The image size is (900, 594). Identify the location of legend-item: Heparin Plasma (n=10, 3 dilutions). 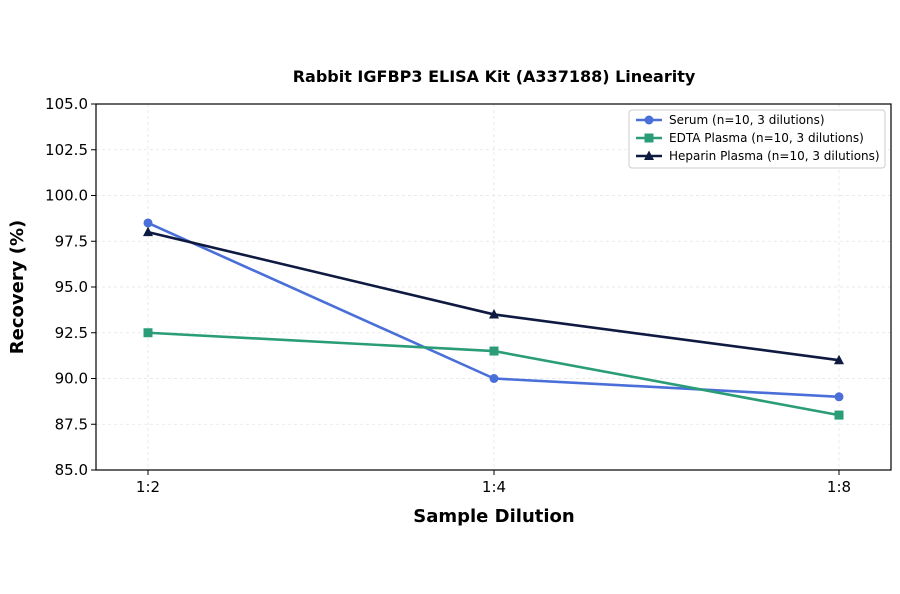
(758, 156).